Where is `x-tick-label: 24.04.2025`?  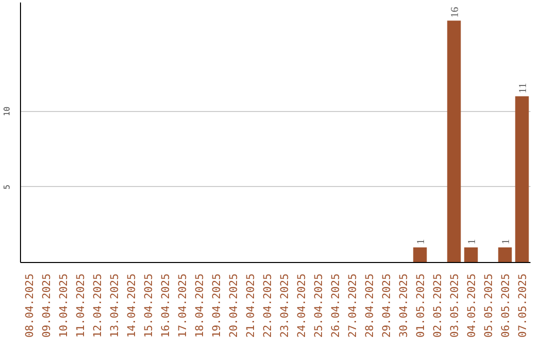 x-tick-label: 24.04.2025 is located at coordinates (301, 306).